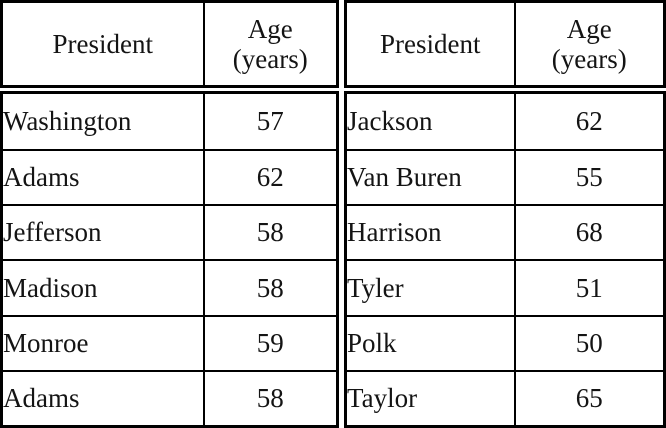 This screenshot has height=428, width=666. What do you see at coordinates (589, 233) in the screenshot?
I see `age-value-cell: 68` at bounding box center [589, 233].